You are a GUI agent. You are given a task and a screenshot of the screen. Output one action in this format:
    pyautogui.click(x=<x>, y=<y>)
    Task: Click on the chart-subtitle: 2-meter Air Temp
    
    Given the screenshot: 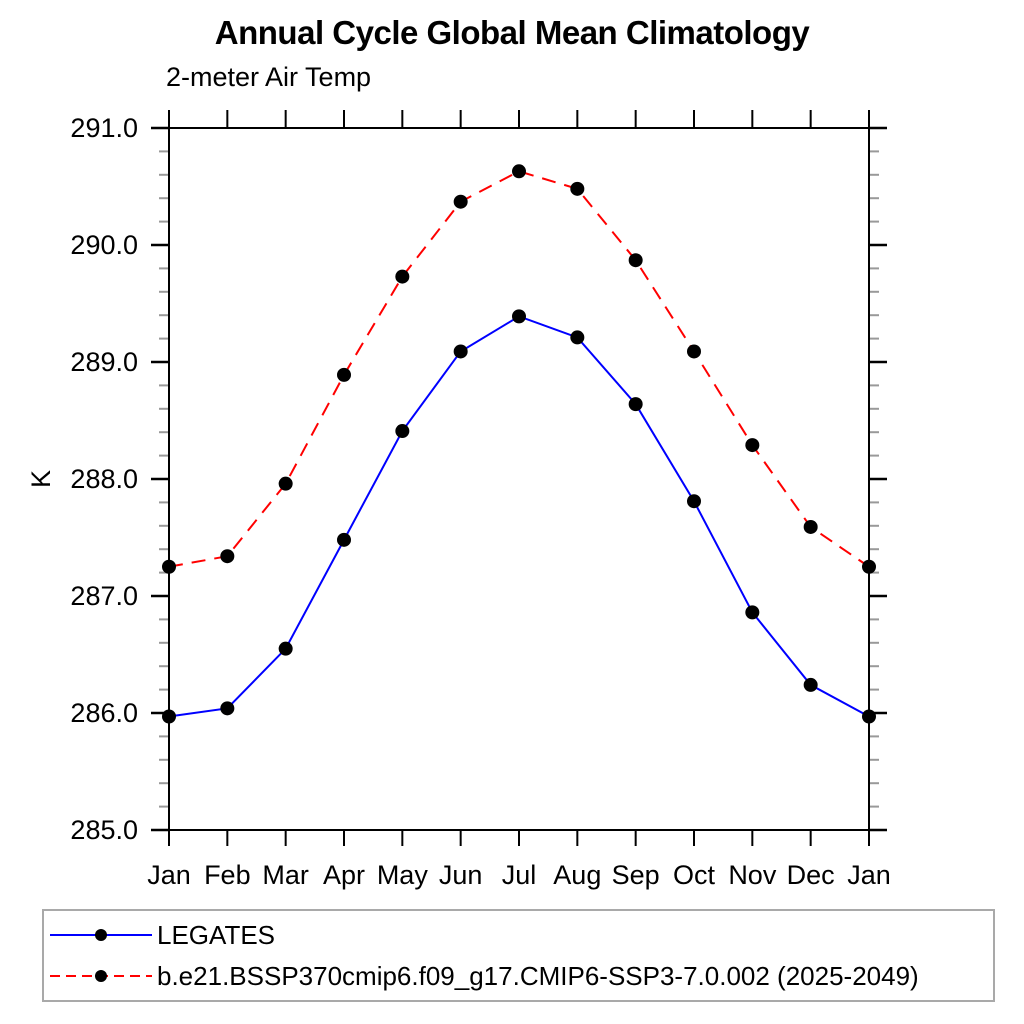 What is the action you would take?
    pyautogui.click(x=269, y=77)
    